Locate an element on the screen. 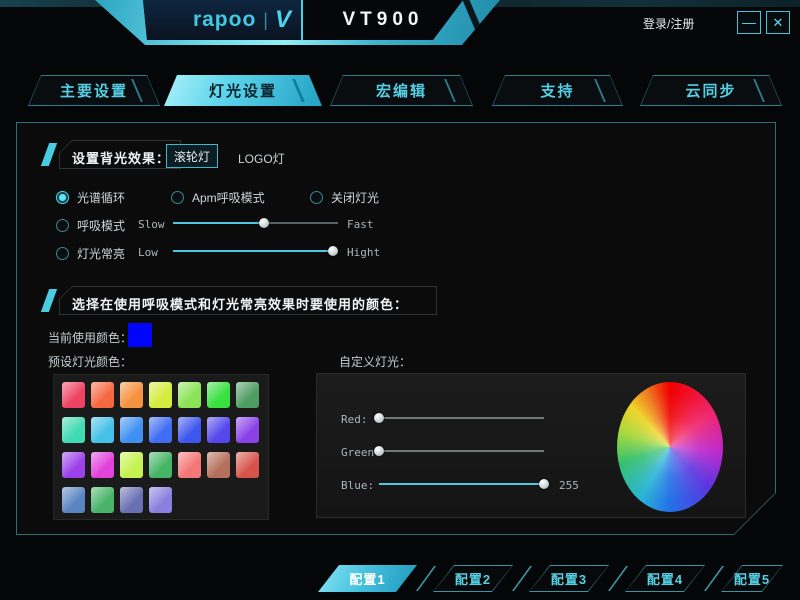 Image resolution: width=800 pixels, height=600 pixels. profile-tab-3: 配置3 is located at coordinates (569, 578).